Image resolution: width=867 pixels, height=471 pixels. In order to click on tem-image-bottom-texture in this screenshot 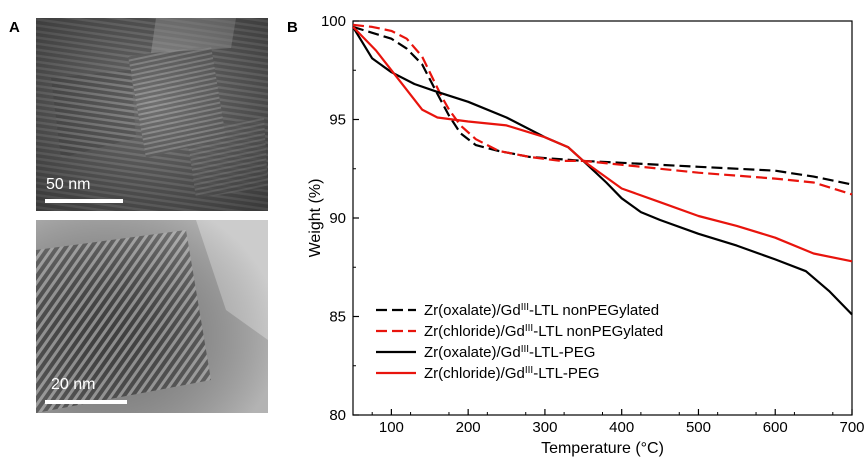, I will do `click(152, 316)`.